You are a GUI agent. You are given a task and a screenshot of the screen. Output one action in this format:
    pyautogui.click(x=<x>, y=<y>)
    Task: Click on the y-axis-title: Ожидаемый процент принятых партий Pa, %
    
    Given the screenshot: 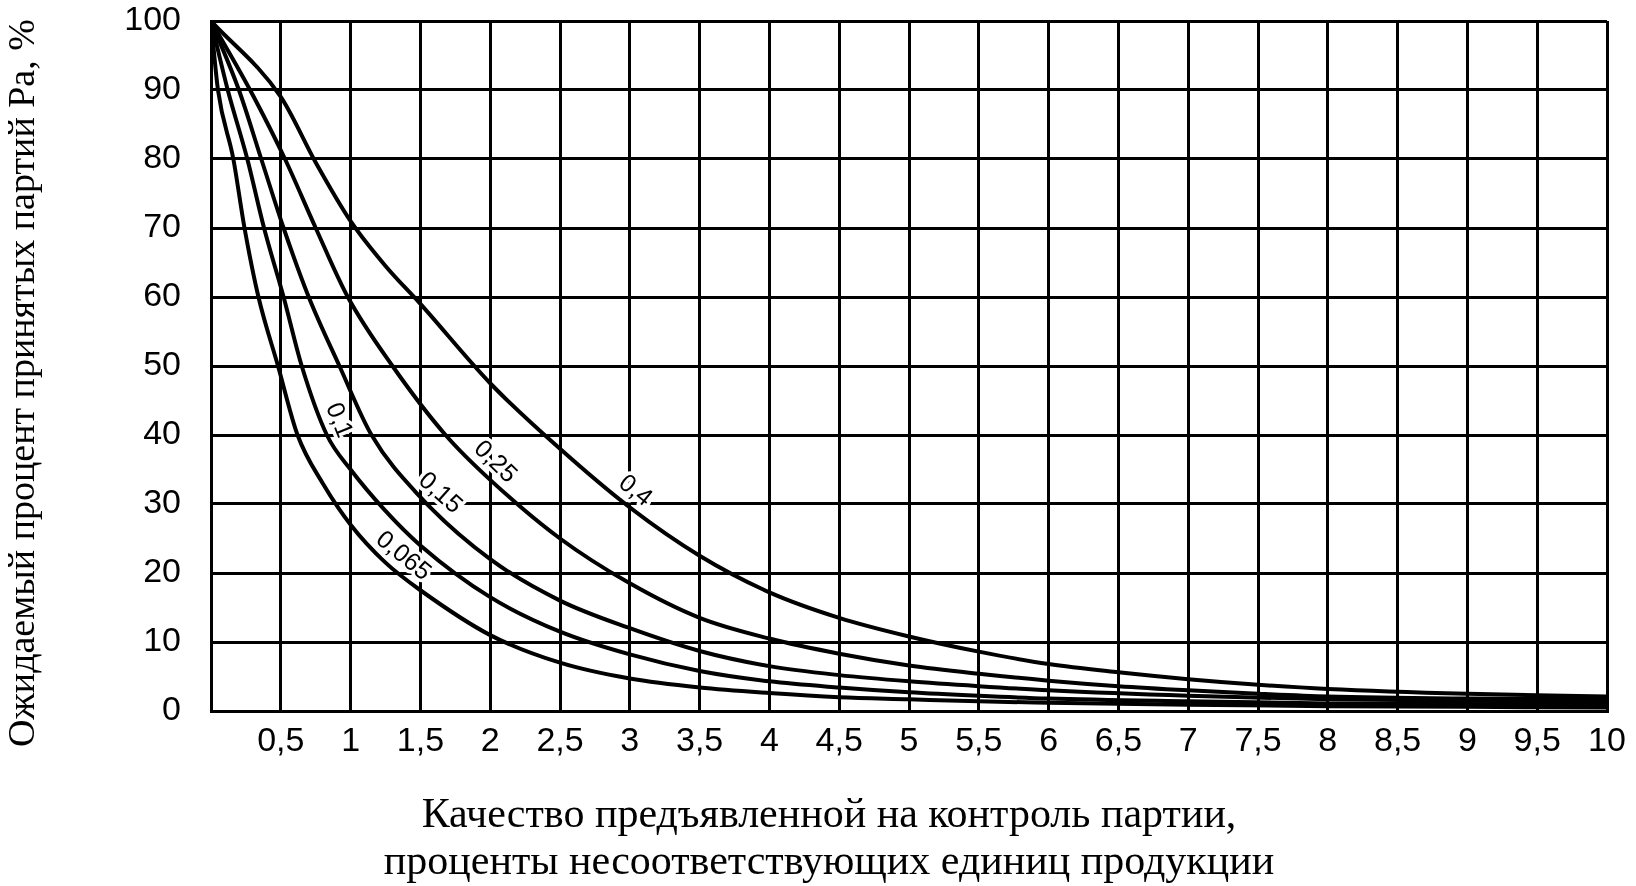 What is the action you would take?
    pyautogui.click(x=21, y=383)
    